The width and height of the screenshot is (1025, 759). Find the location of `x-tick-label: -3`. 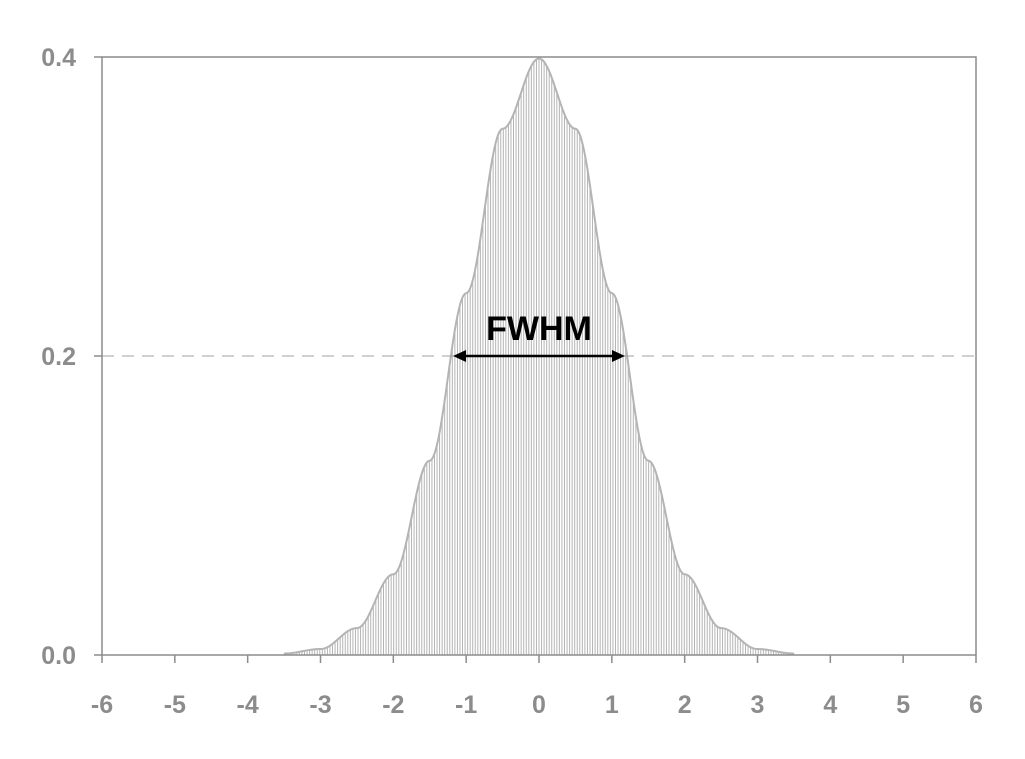

x-tick-label: -3 is located at coordinates (320, 705).